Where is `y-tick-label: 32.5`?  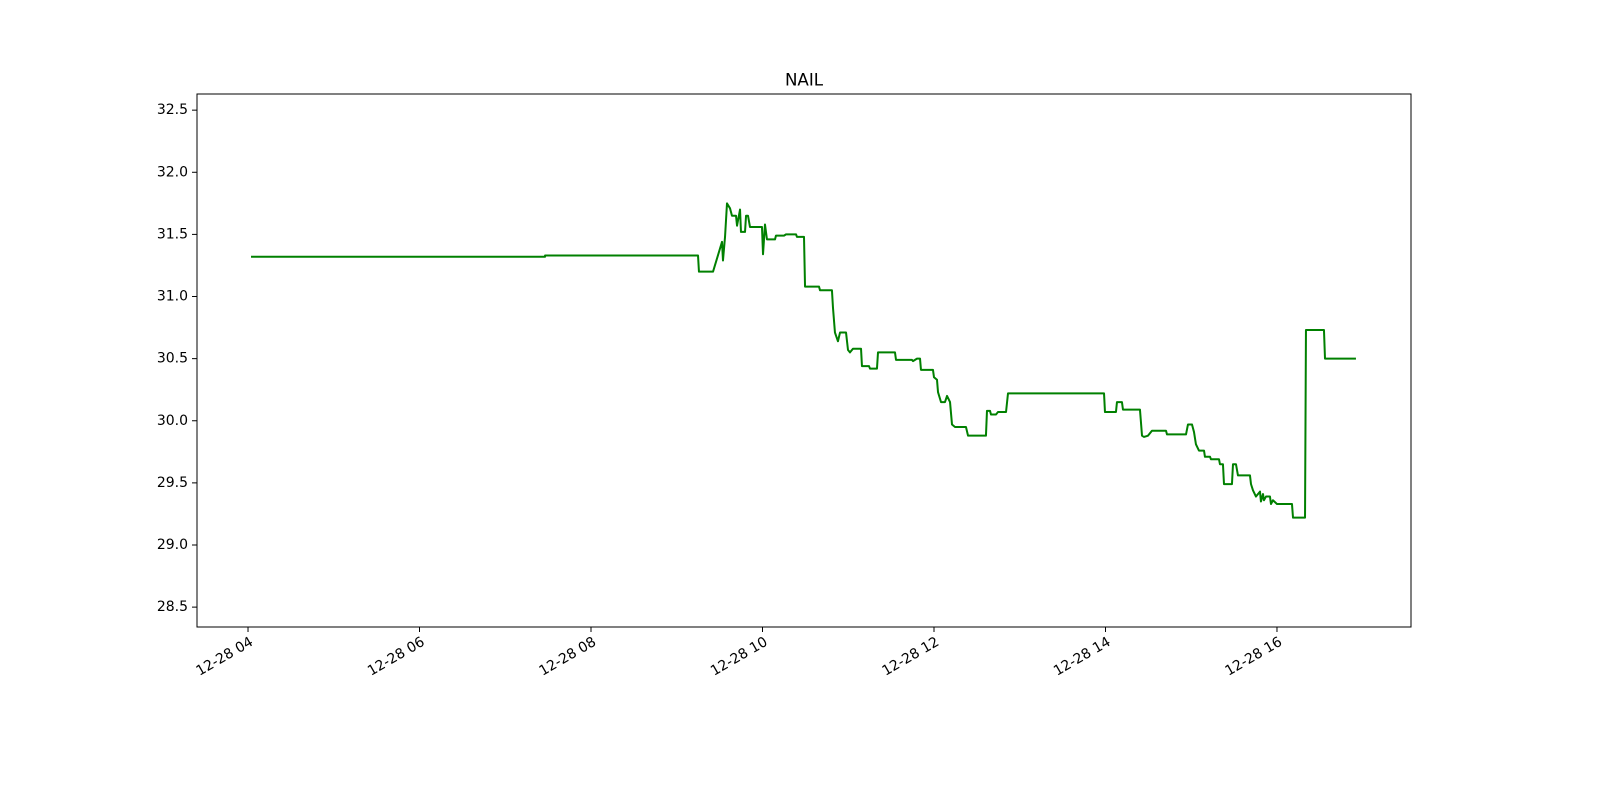
y-tick-label: 32.5 is located at coordinates (172, 110).